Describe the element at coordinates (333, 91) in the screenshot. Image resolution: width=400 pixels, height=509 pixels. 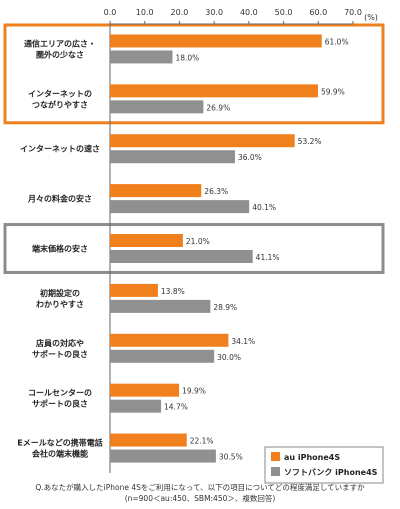
I see `bar-value-label: 59.9%` at that location.